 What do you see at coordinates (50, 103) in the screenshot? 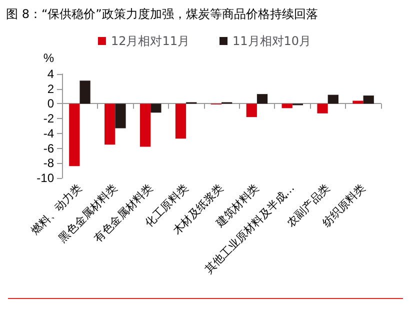
I see `y-tick-label: 0` at bounding box center [50, 103].